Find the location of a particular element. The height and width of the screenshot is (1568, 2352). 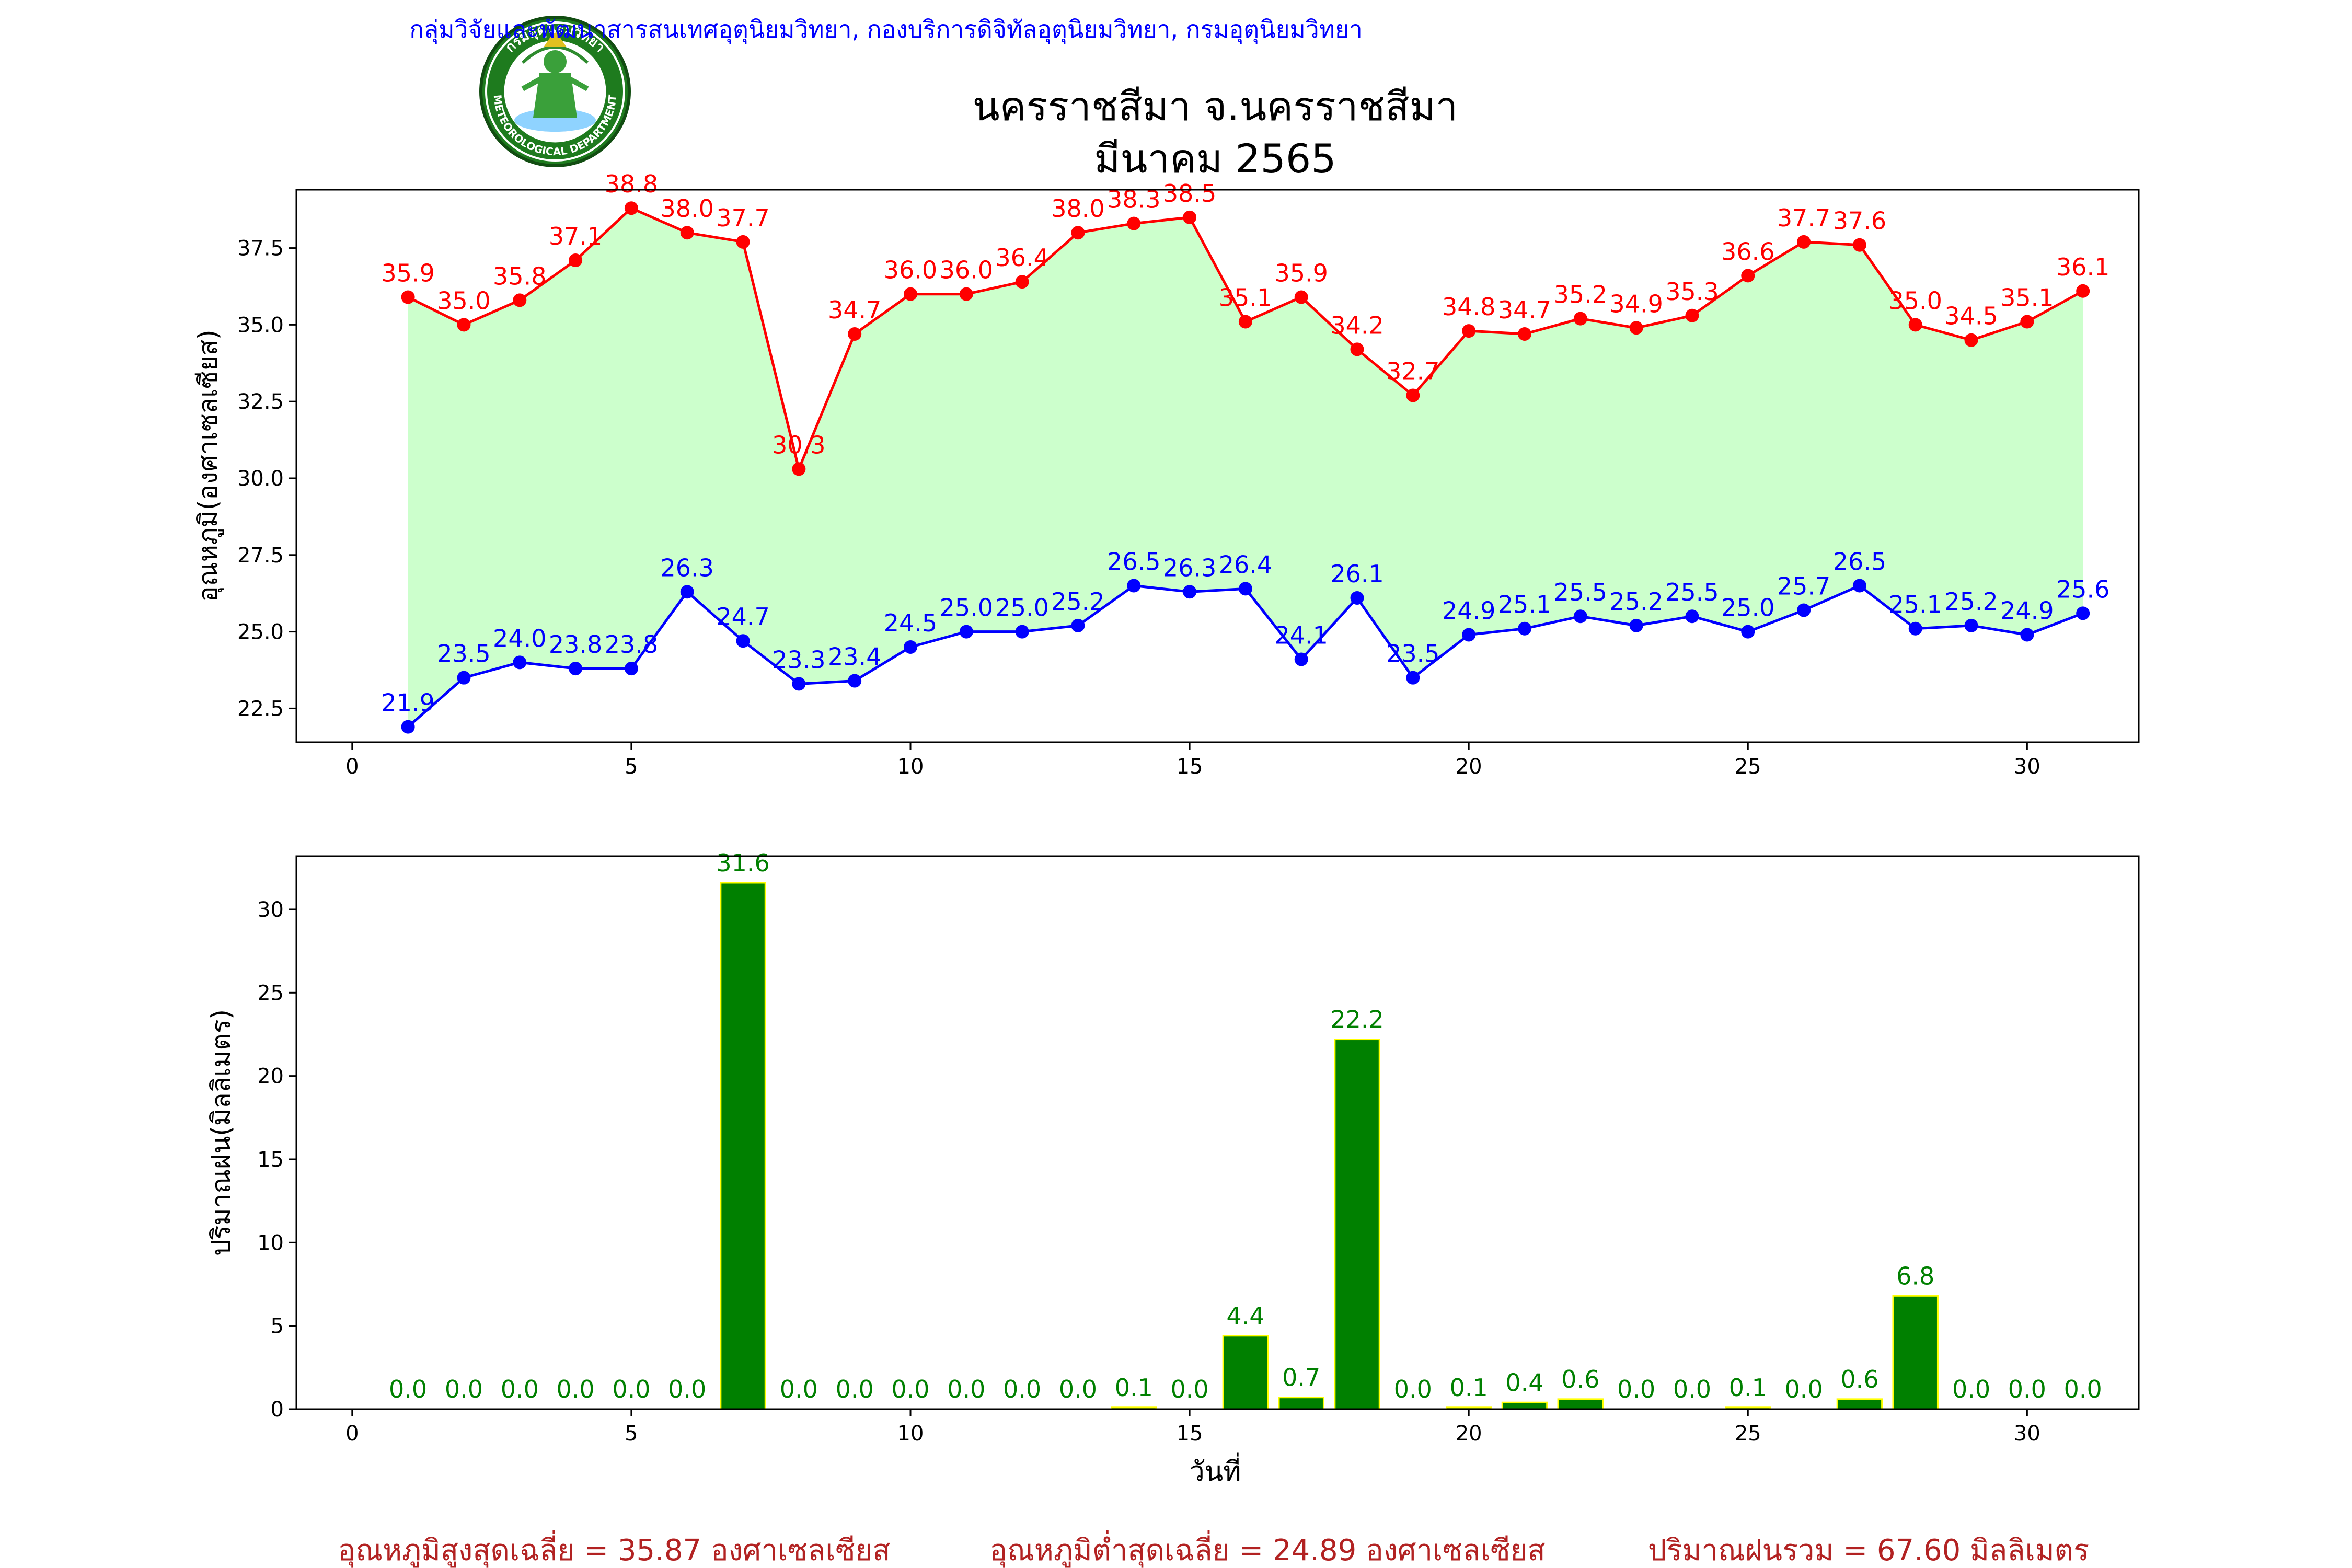

min-temperature-label: 25.7 is located at coordinates (1803, 586).